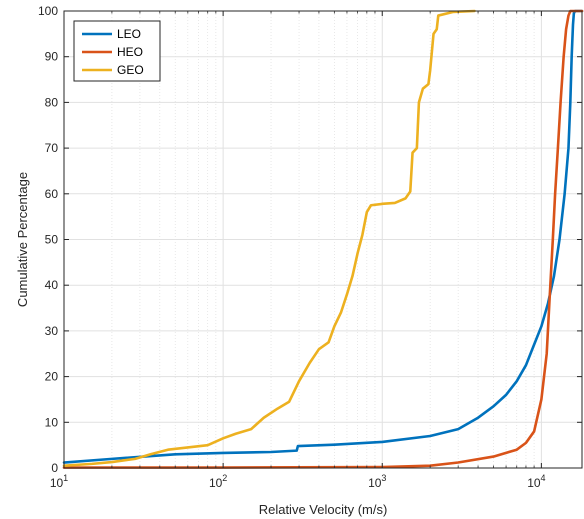 The height and width of the screenshot is (519, 584). I want to click on y-axis-title: Cumulative Percentage, so click(22, 239).